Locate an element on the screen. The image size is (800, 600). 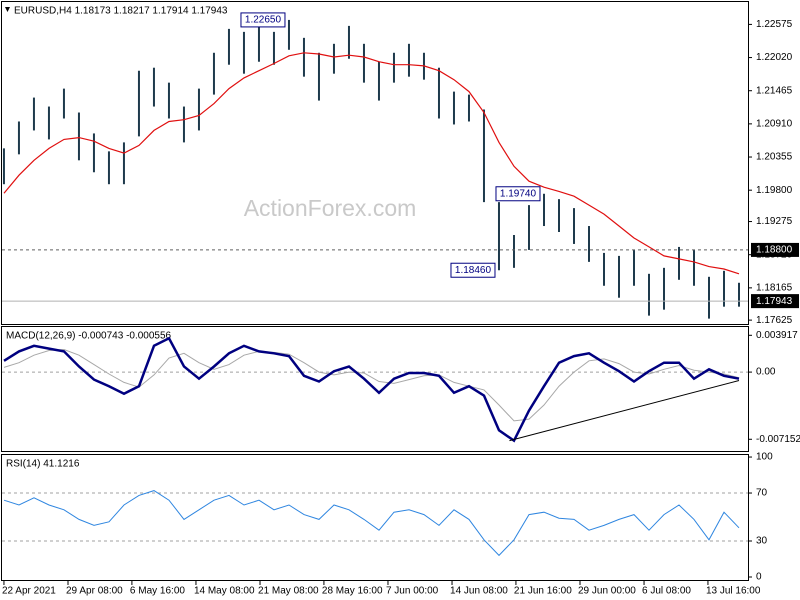
y-tick-label: 1.19800 is located at coordinates (774, 190).